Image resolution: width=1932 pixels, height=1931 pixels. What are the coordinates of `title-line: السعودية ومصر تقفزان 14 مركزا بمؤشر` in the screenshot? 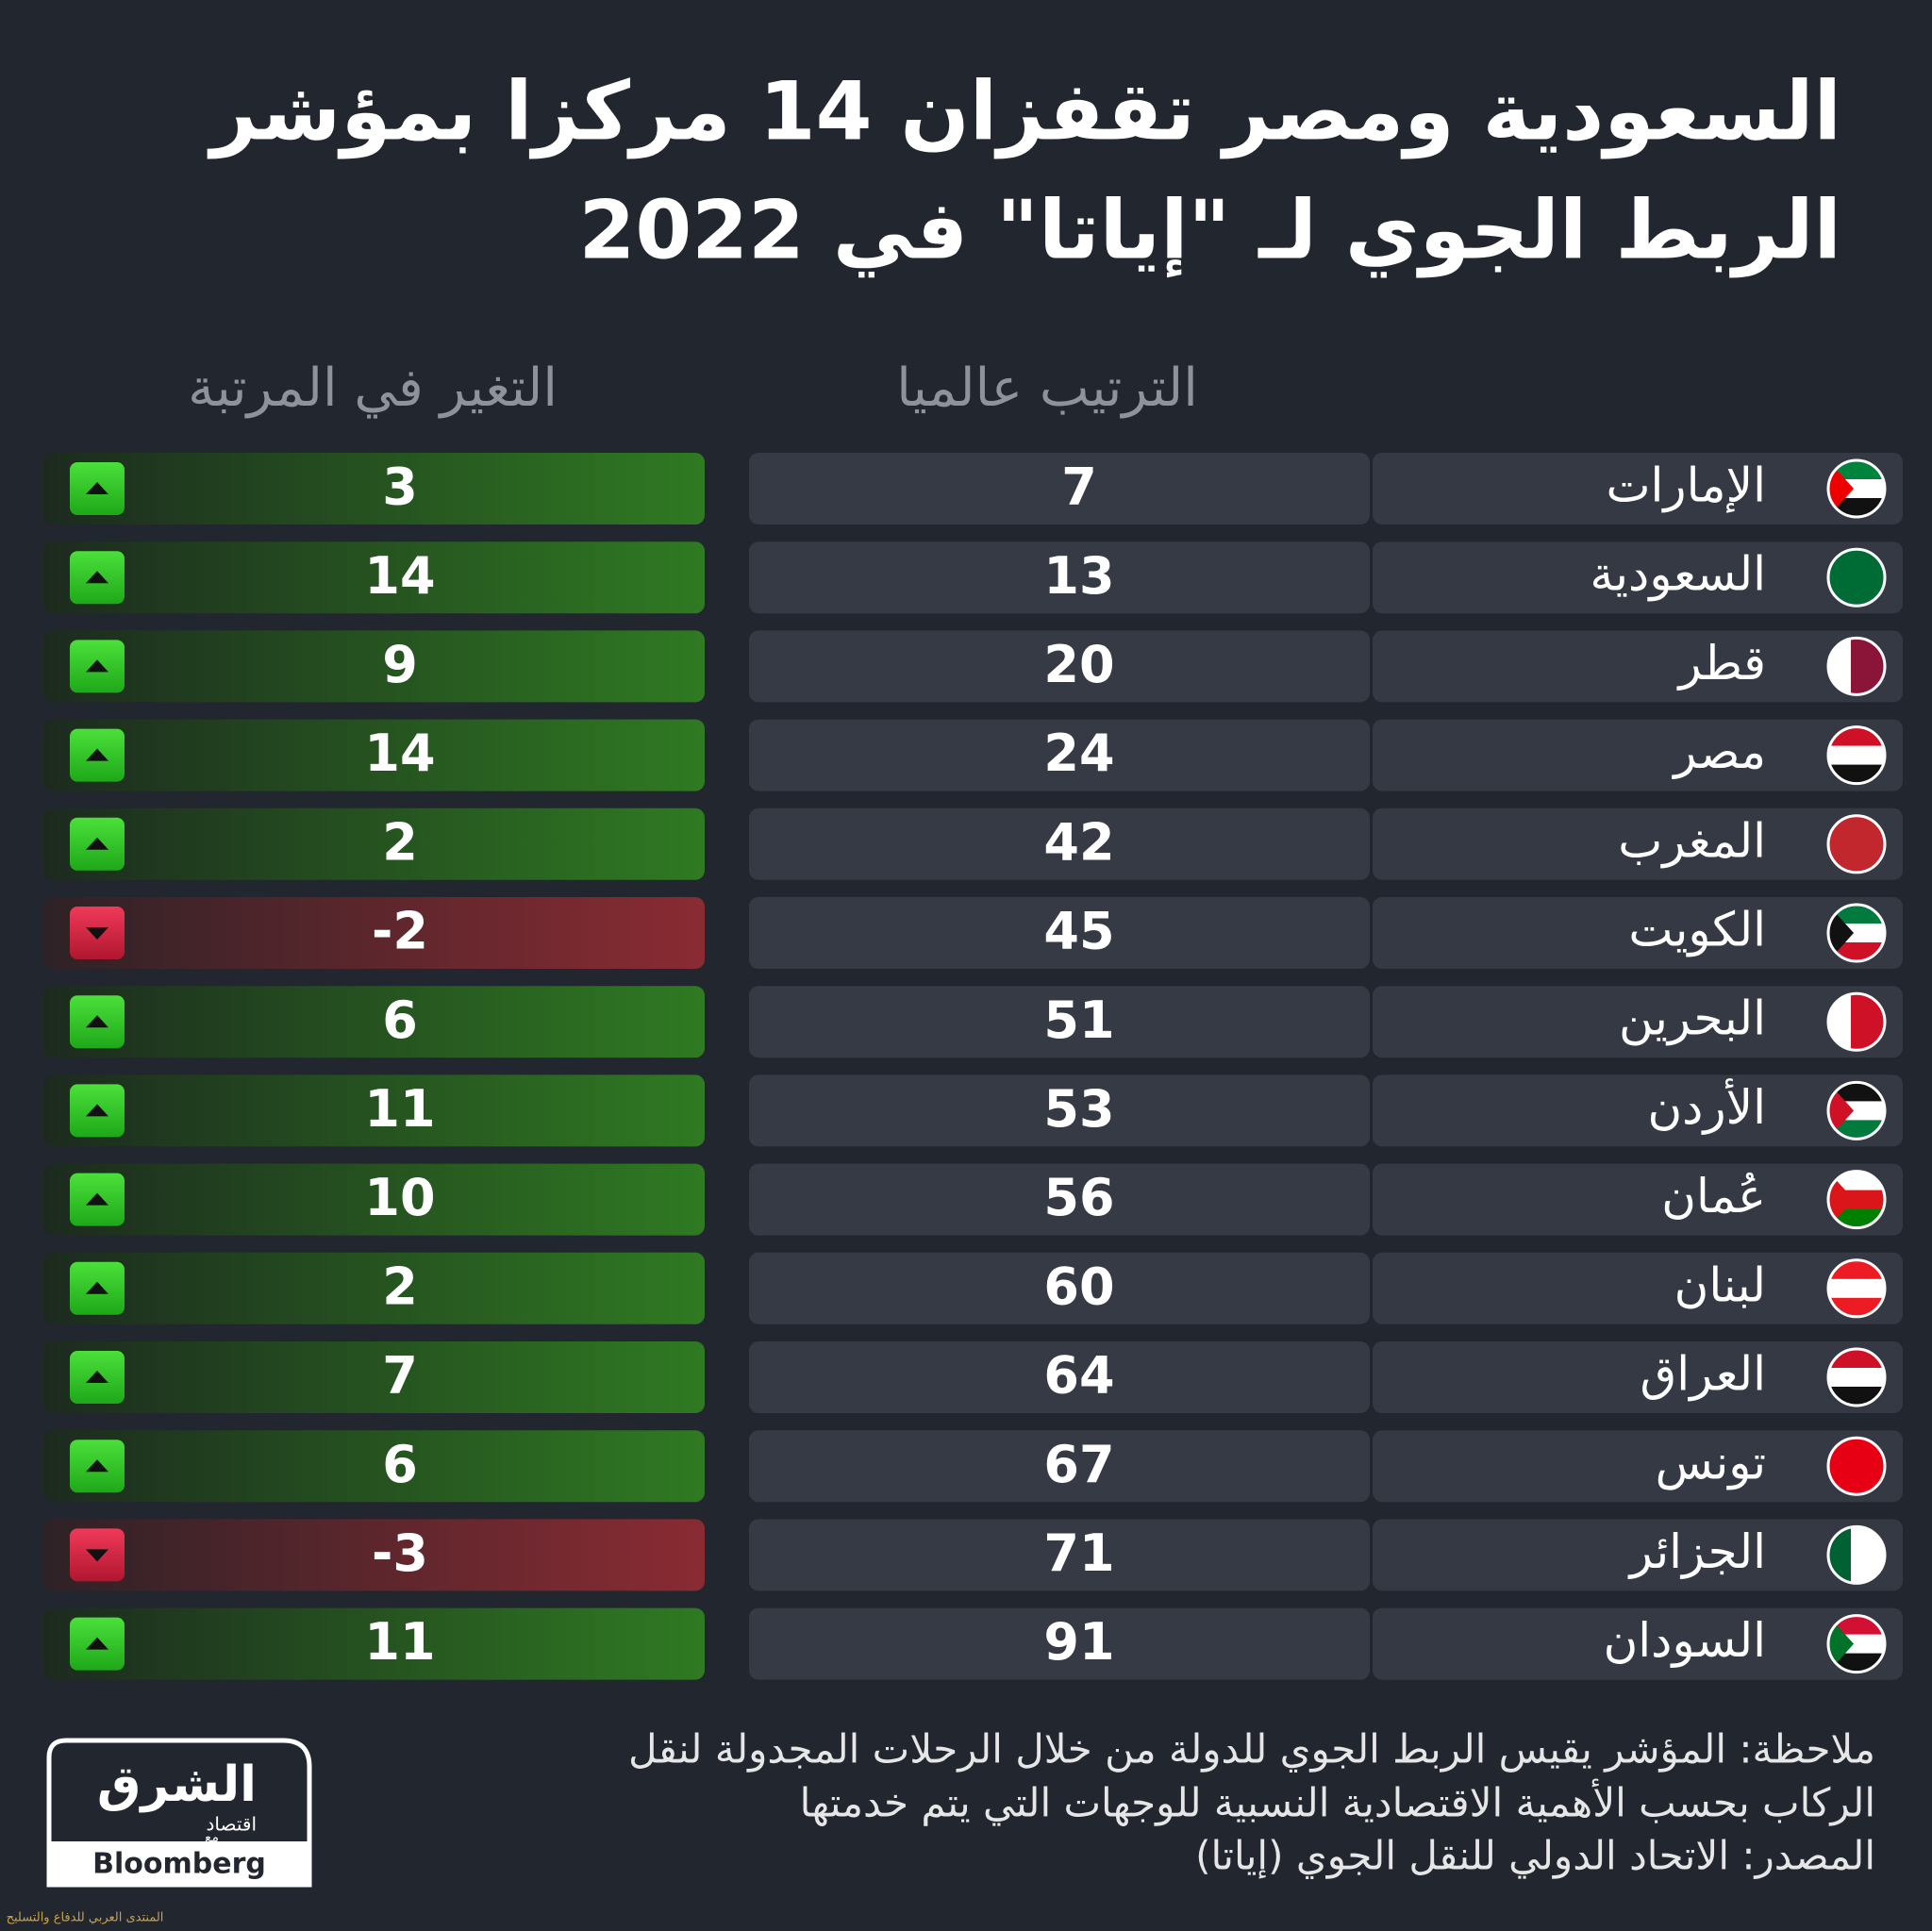 It's located at (1024, 111).